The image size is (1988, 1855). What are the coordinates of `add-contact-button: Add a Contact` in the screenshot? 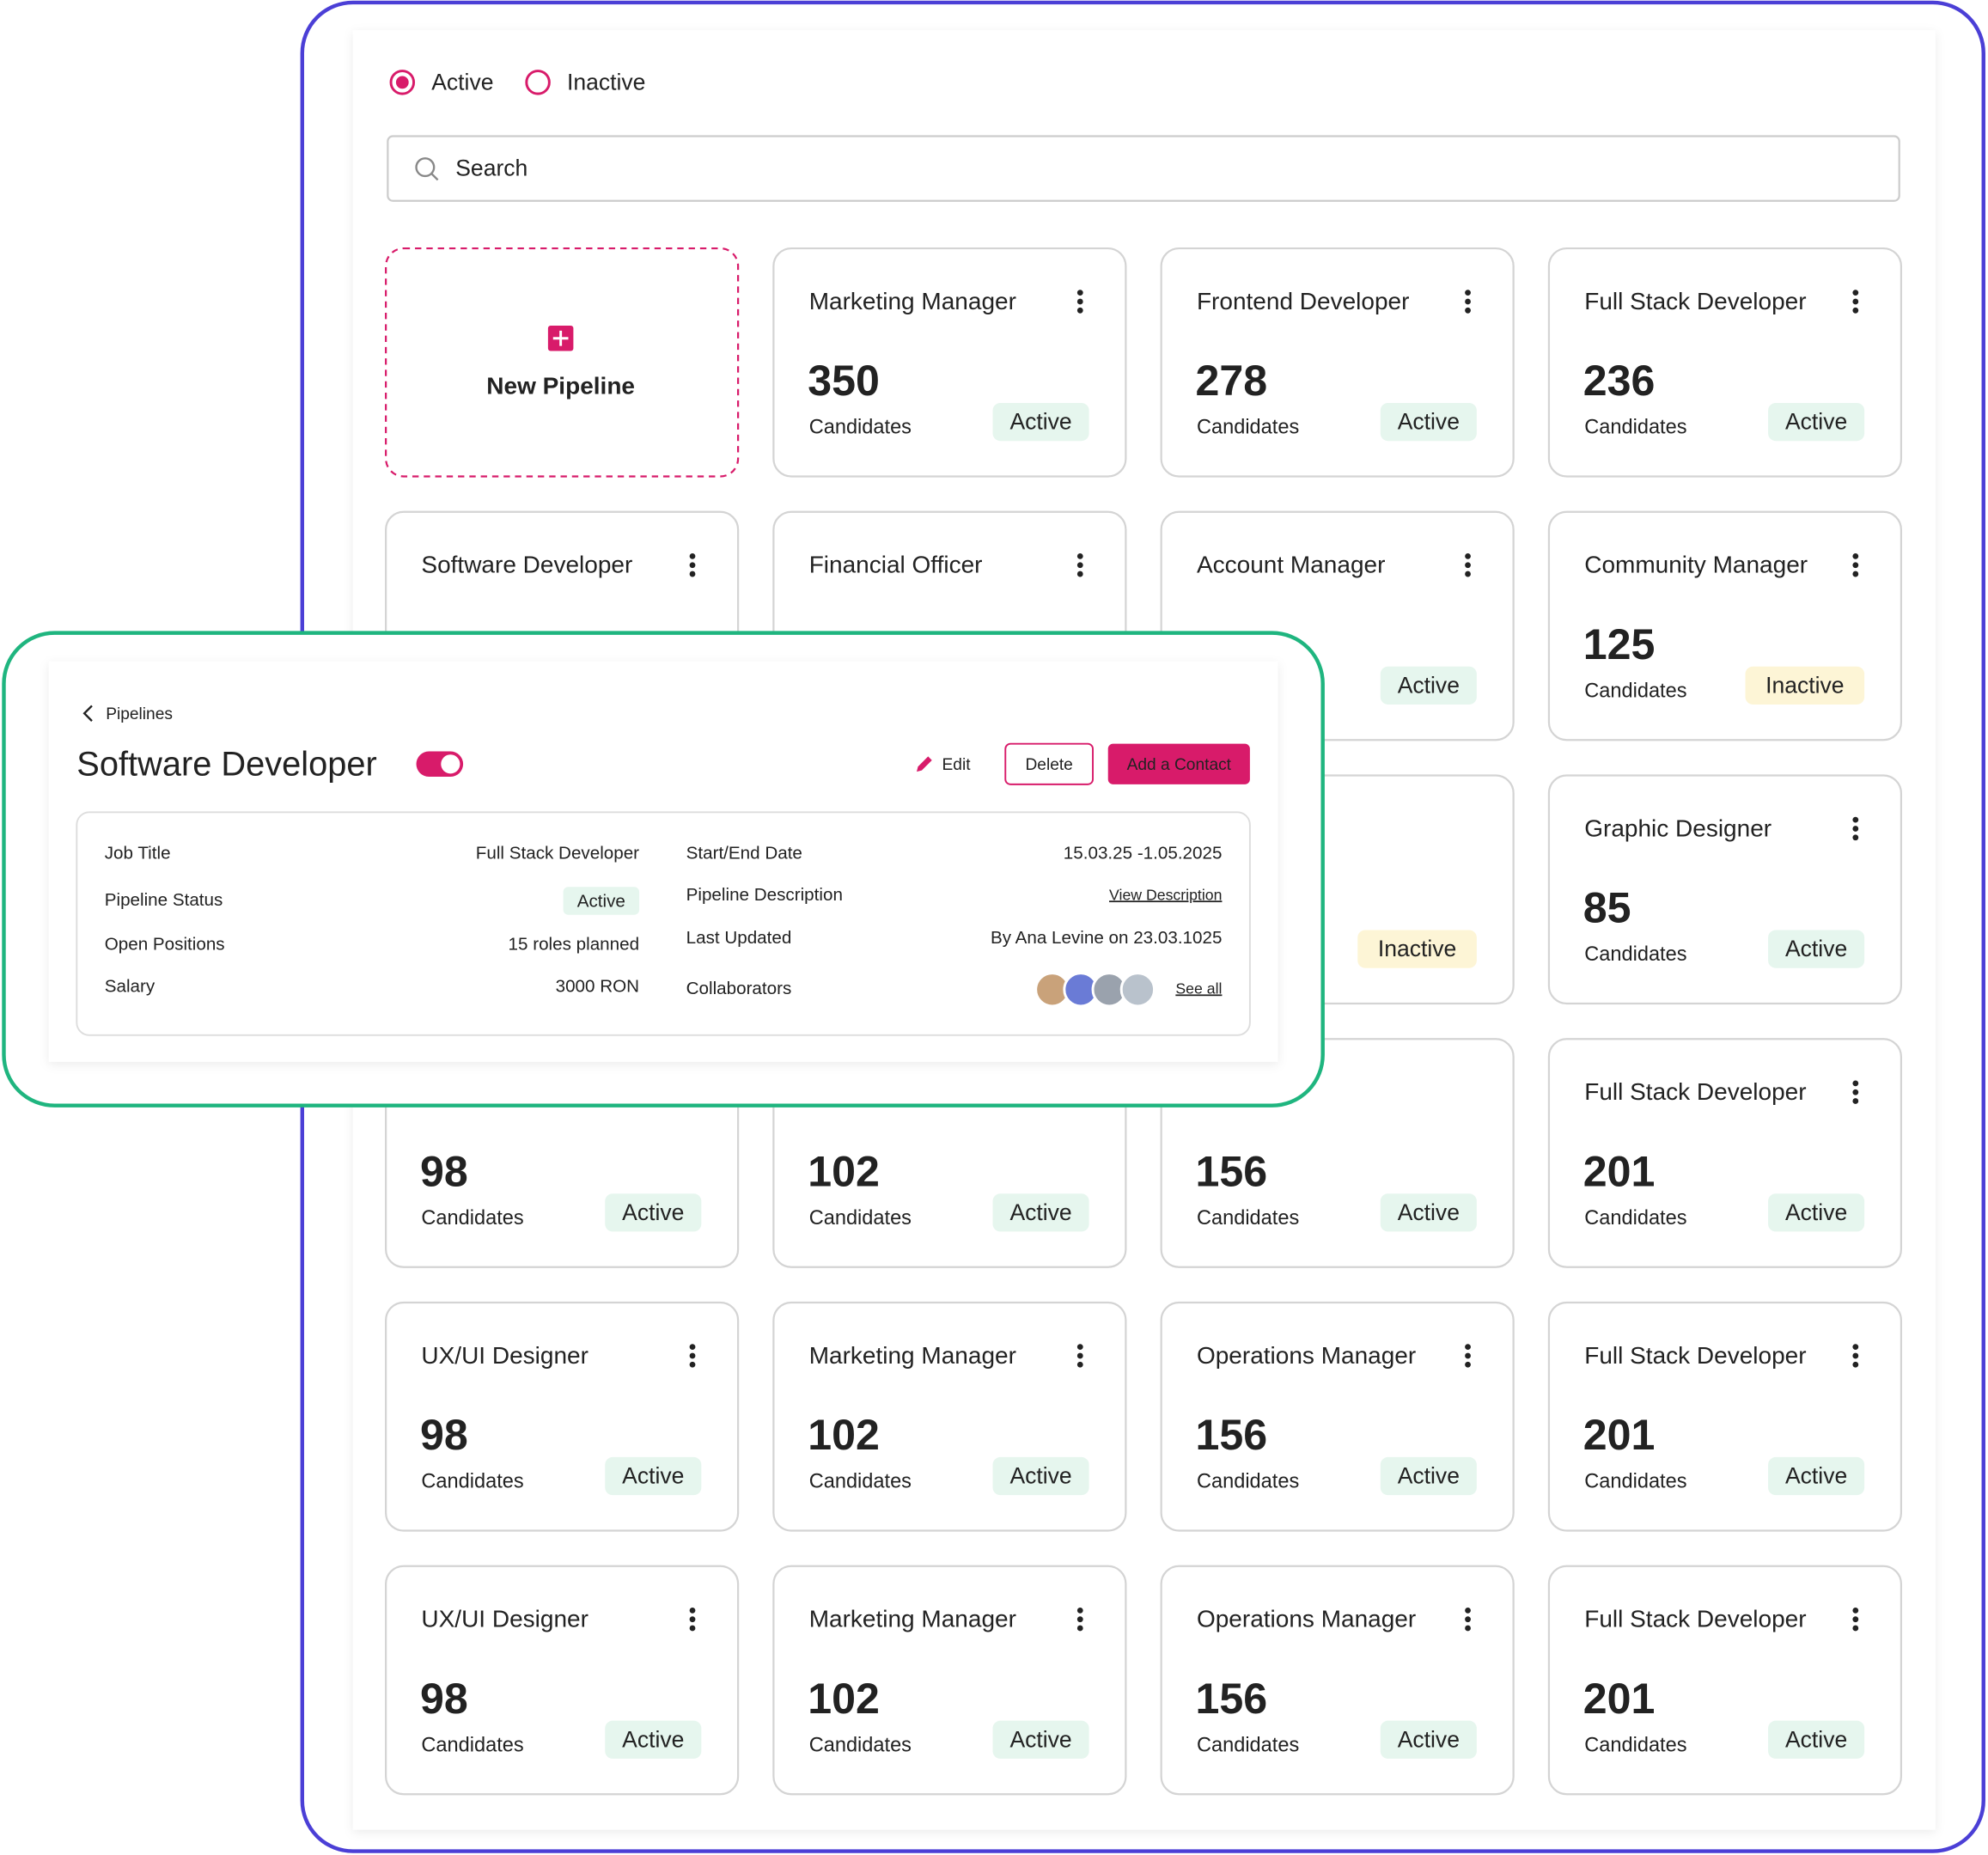 It's located at (1178, 763).